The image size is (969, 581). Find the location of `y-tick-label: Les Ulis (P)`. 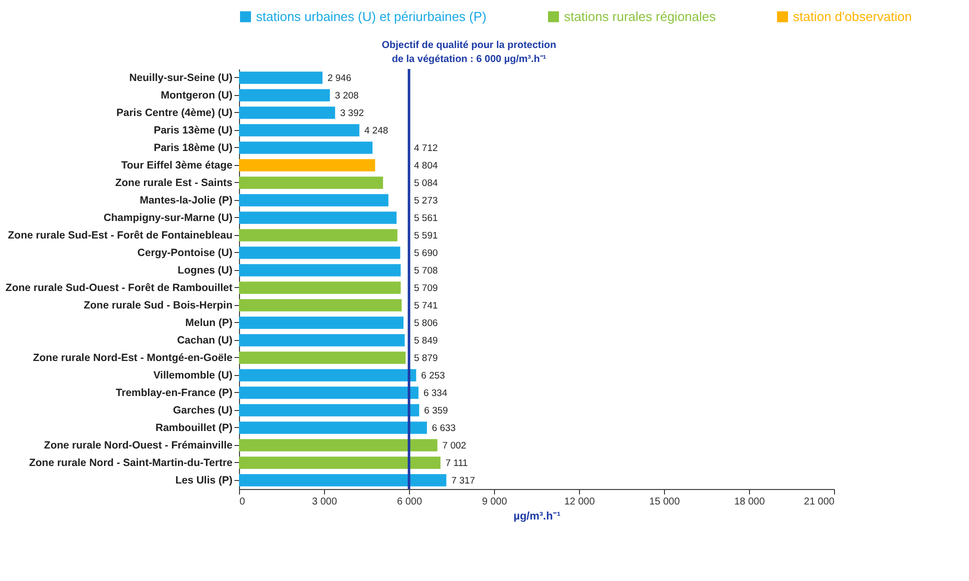

y-tick-label: Les Ulis (P) is located at coordinates (203, 480).